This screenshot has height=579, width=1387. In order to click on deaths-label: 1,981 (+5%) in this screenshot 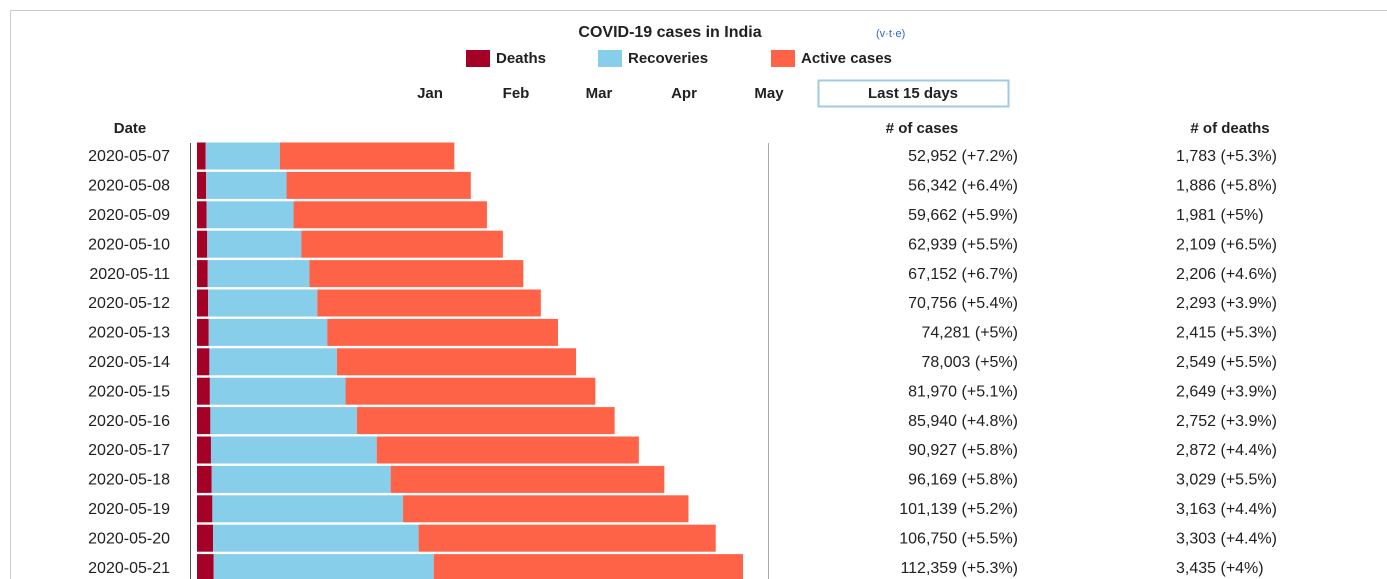, I will do `click(1220, 215)`.